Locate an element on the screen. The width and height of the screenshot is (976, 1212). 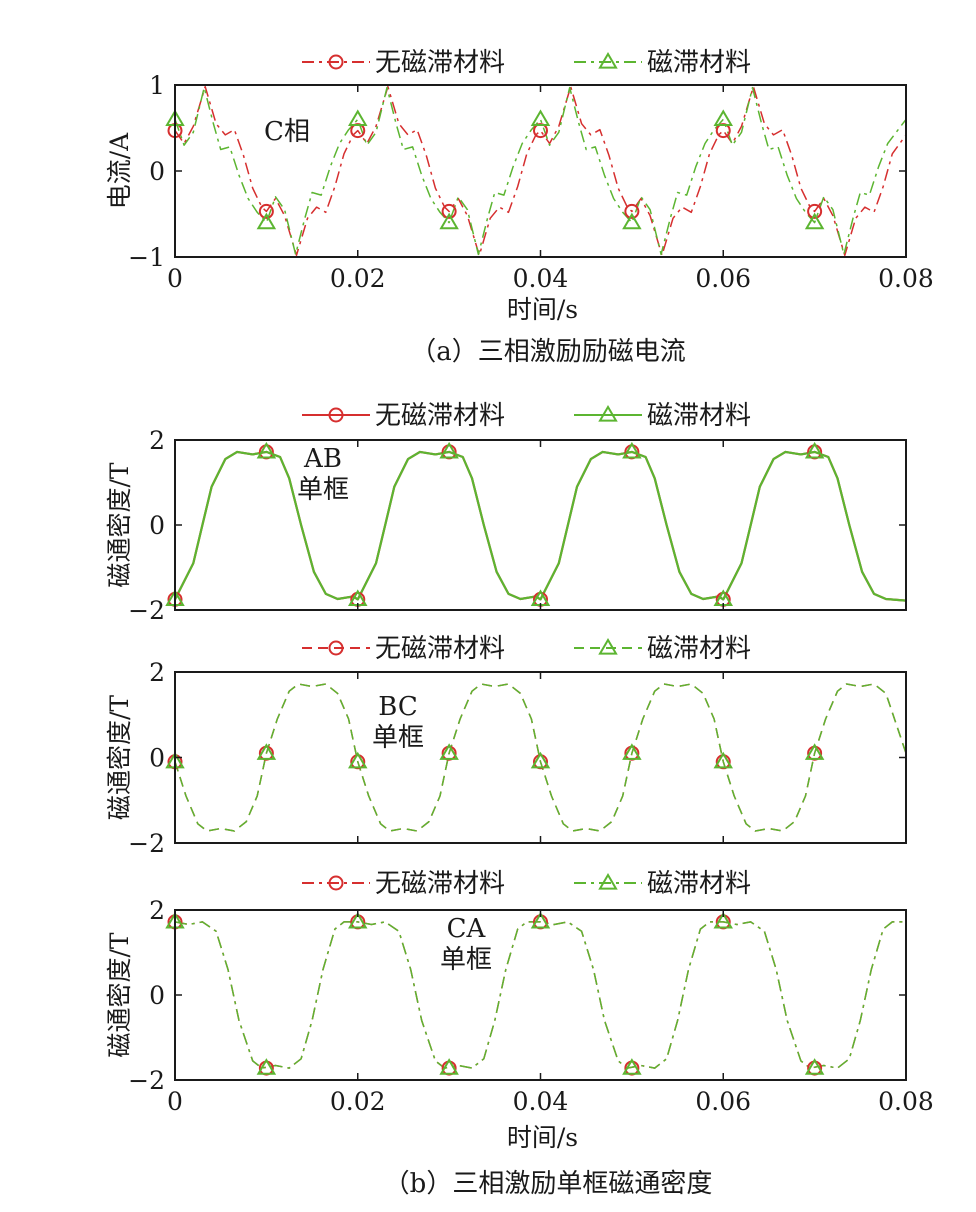
panel-annotation: C相 is located at coordinates (287, 132).